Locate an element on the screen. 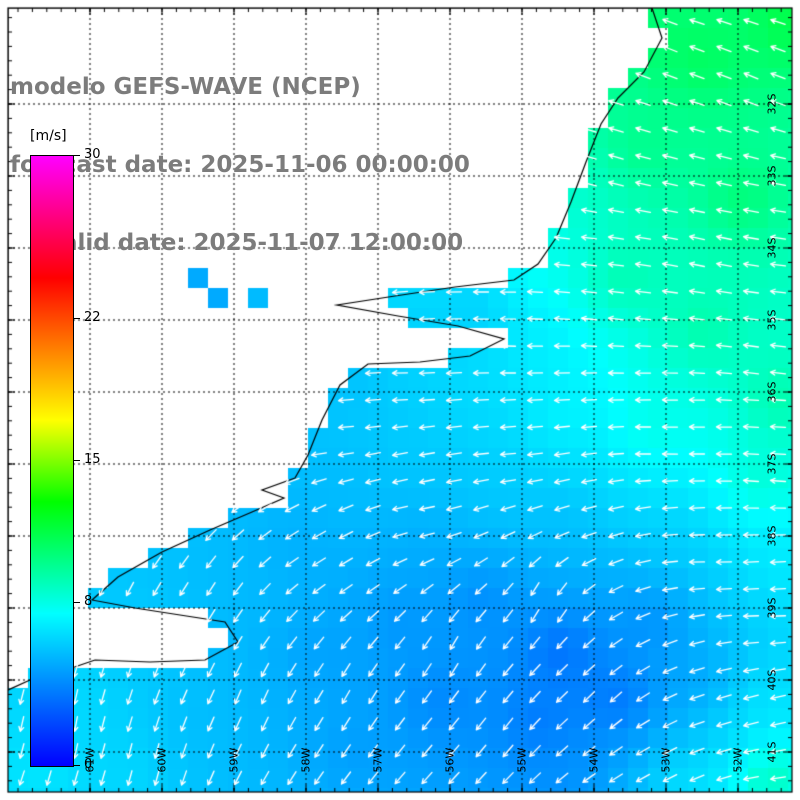 The height and width of the screenshot is (800, 800). colorbar-tick-label: 30 is located at coordinates (92, 154).